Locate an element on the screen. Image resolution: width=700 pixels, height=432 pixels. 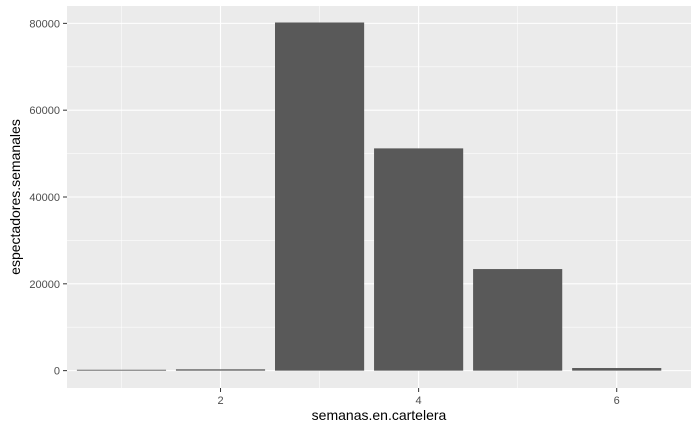
x-axis-ticks: 2 4 6 is located at coordinates (418, 397).